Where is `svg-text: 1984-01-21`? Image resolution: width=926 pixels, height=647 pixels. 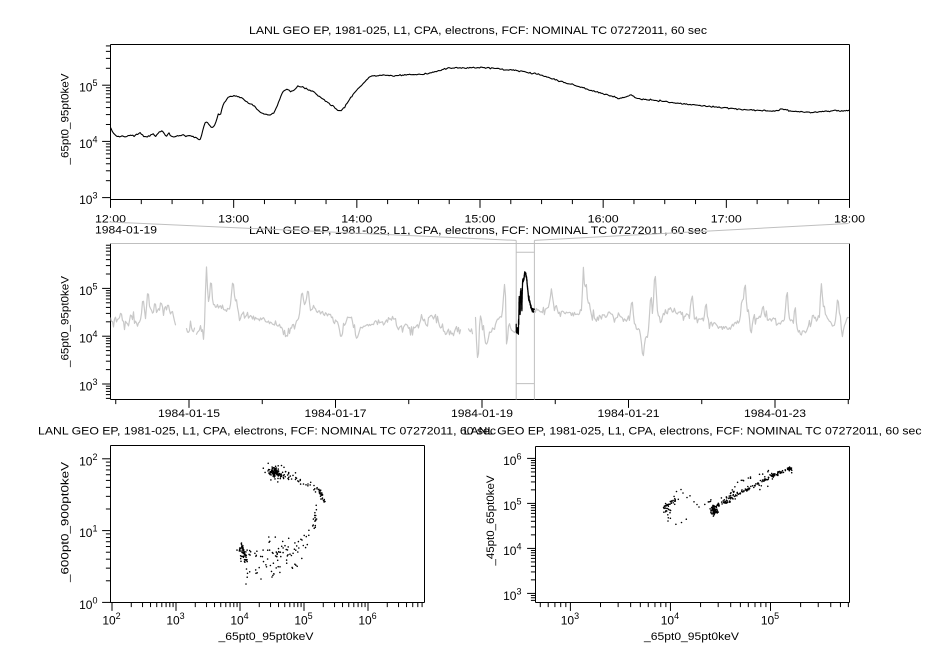 svg-text: 1984-01-21 is located at coordinates (629, 414).